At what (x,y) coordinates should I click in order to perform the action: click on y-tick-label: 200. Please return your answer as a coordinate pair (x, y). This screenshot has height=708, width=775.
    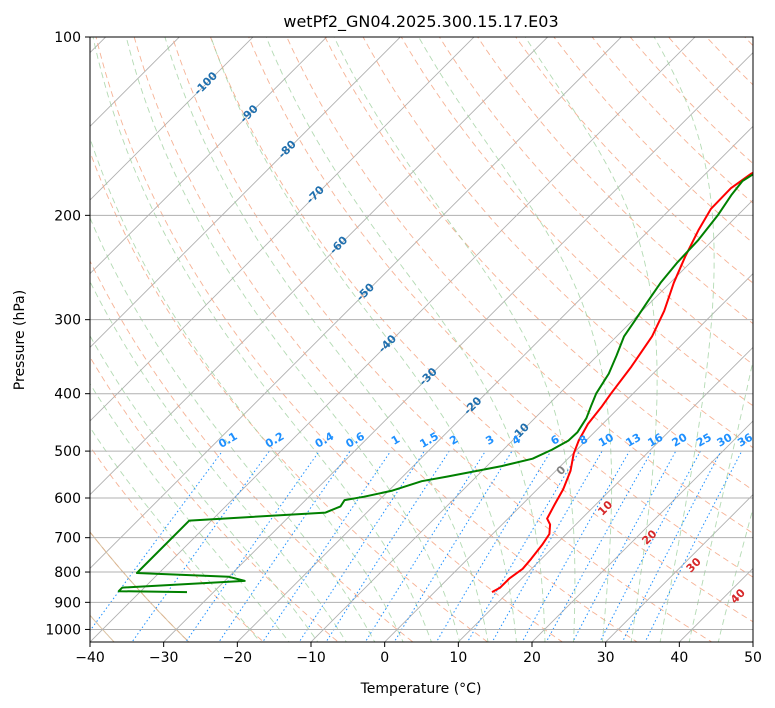
    Looking at the image, I should click on (67, 216).